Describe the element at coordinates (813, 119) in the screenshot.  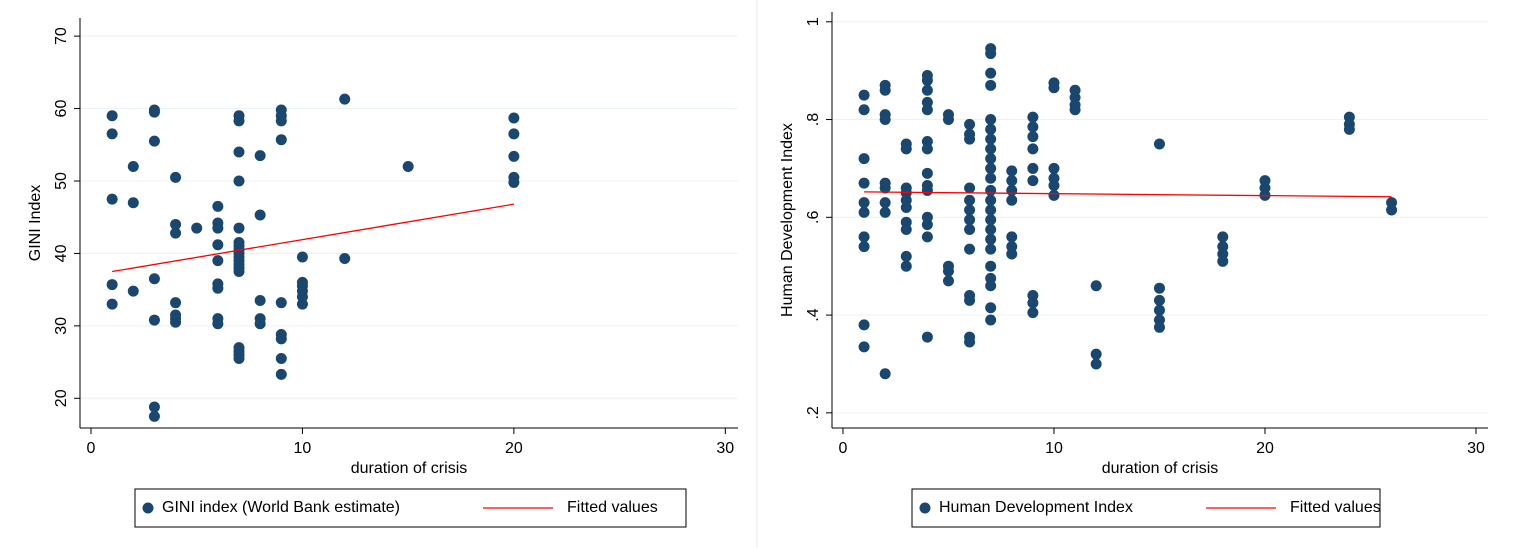
I see `y-tick-label: .8` at that location.